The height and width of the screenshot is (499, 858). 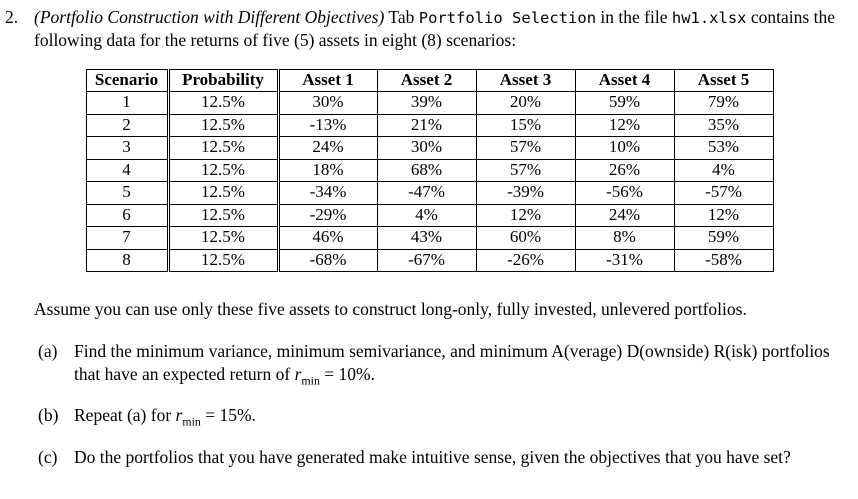 I want to click on table-row: 1 12.5% 30% 39% 20% 59% 79%, so click(x=429, y=103).